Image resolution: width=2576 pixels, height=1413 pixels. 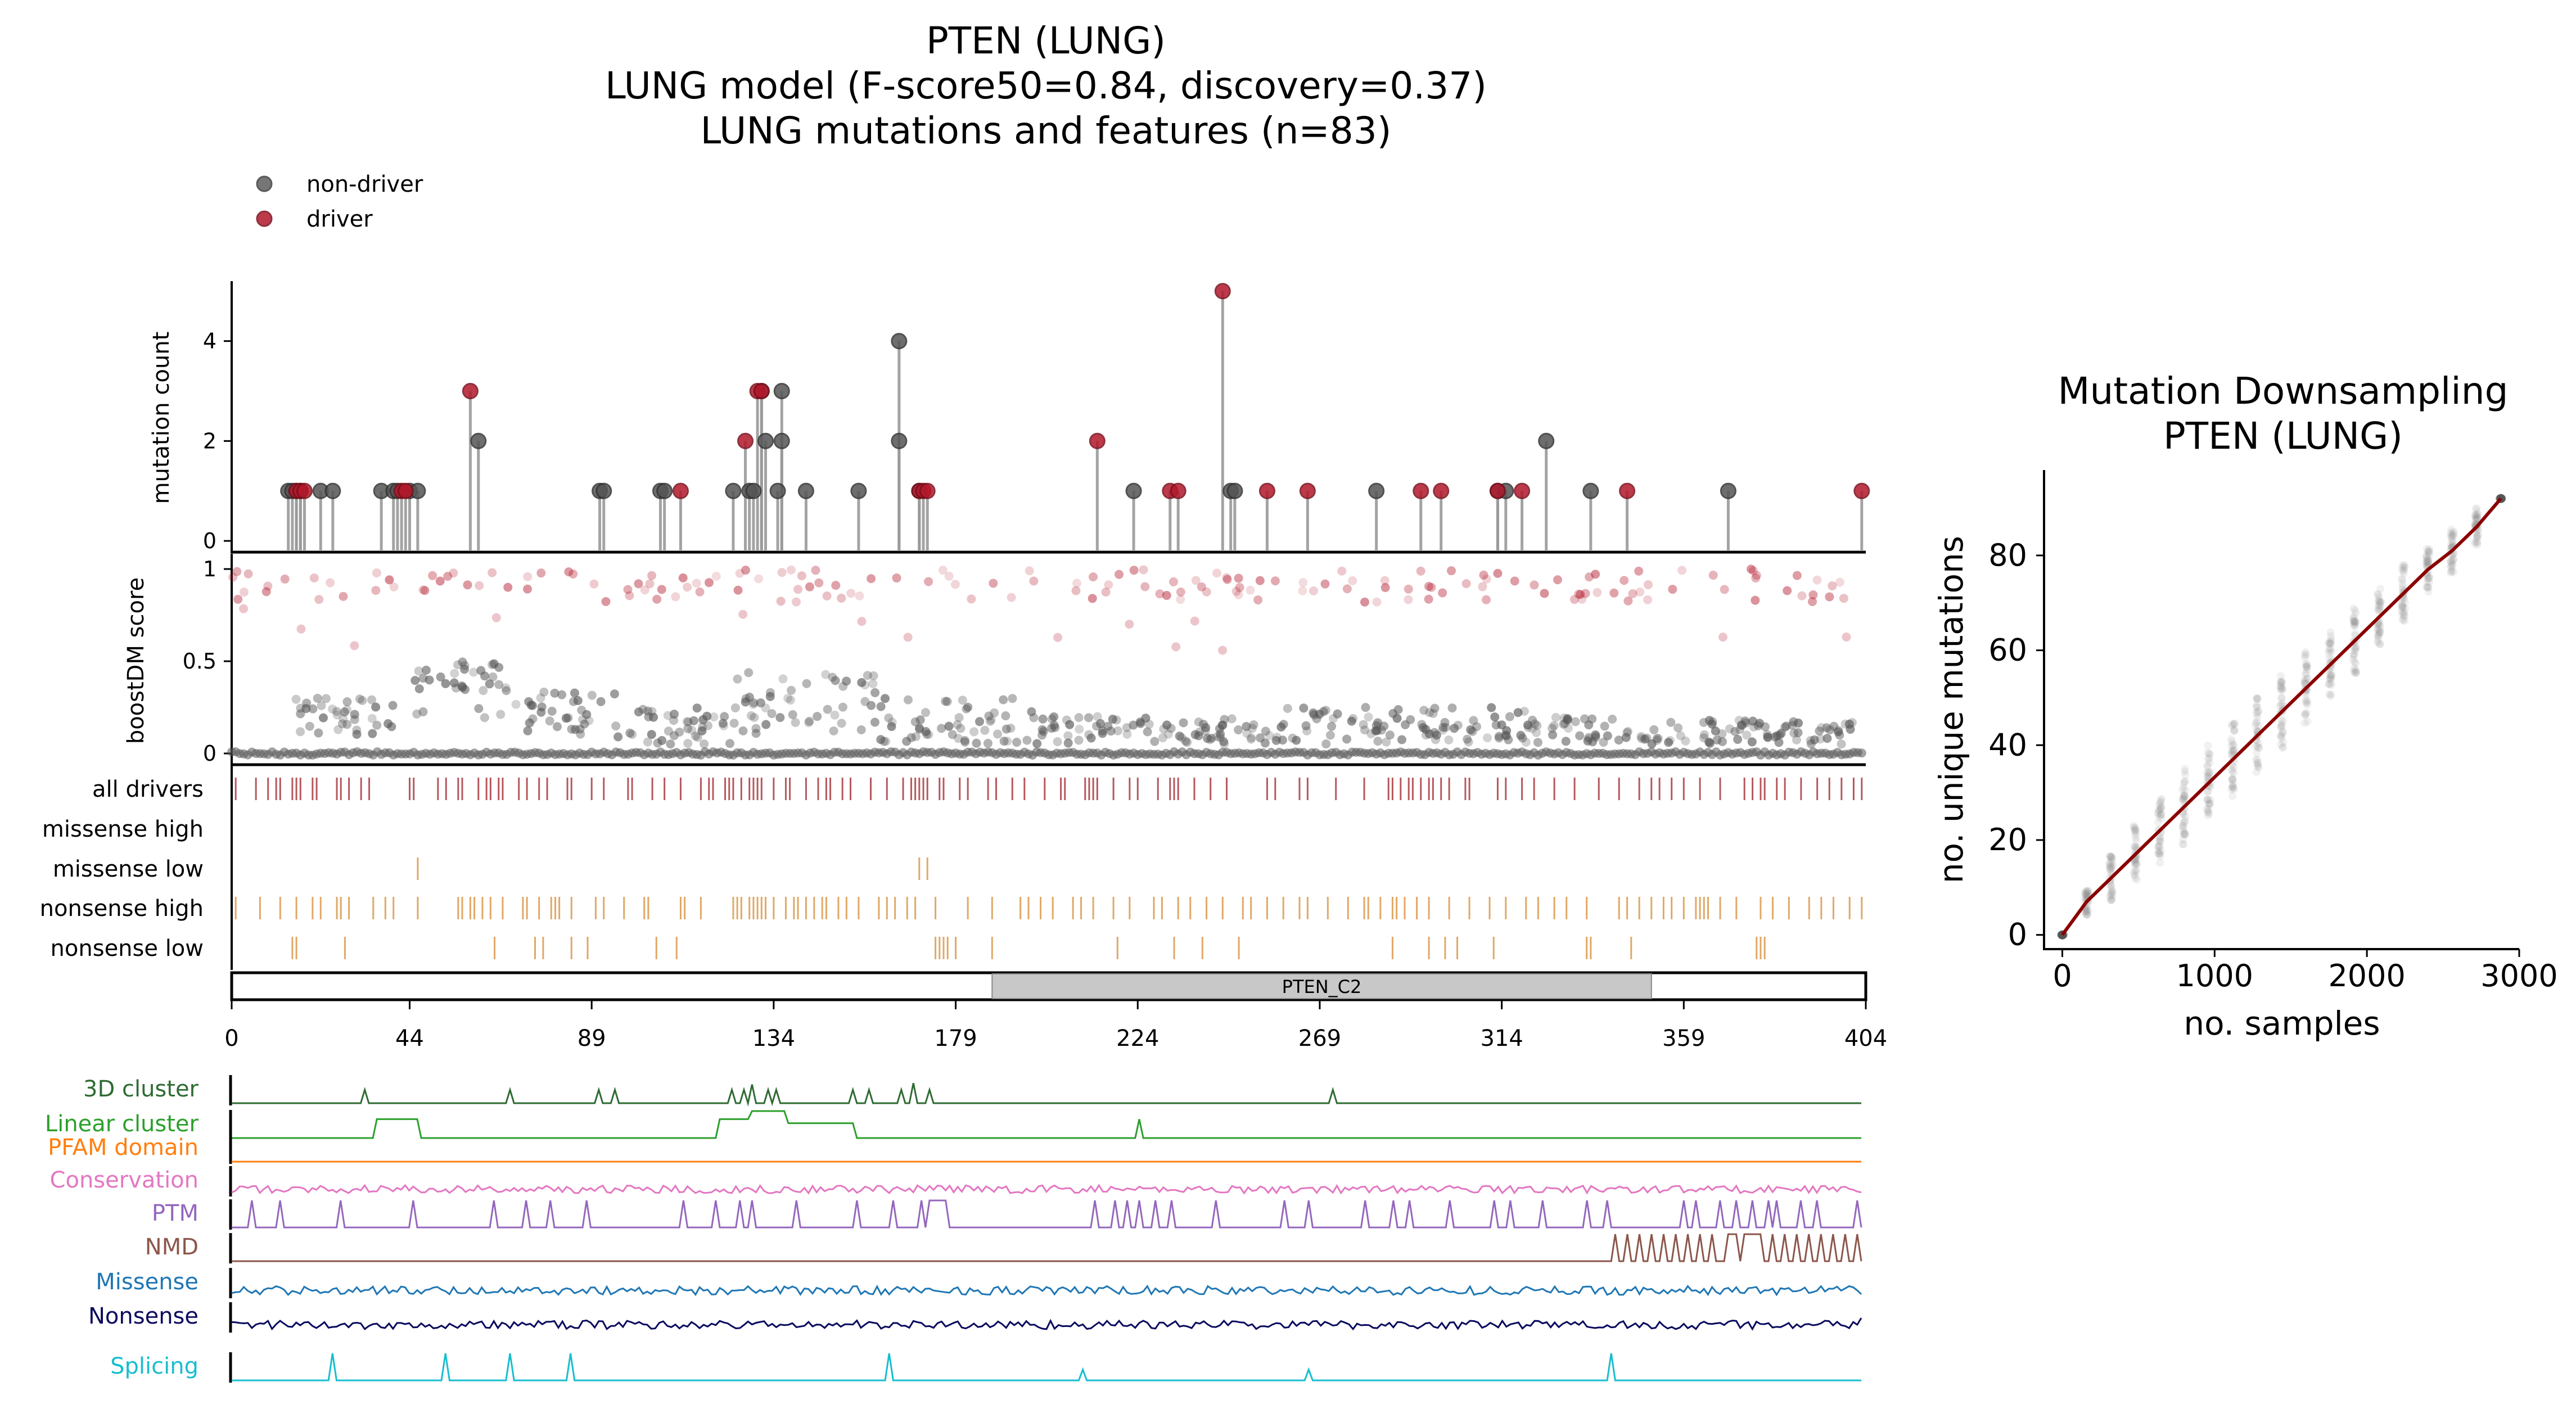 I want to click on domain-label: PTEN_C2, so click(x=1322, y=986).